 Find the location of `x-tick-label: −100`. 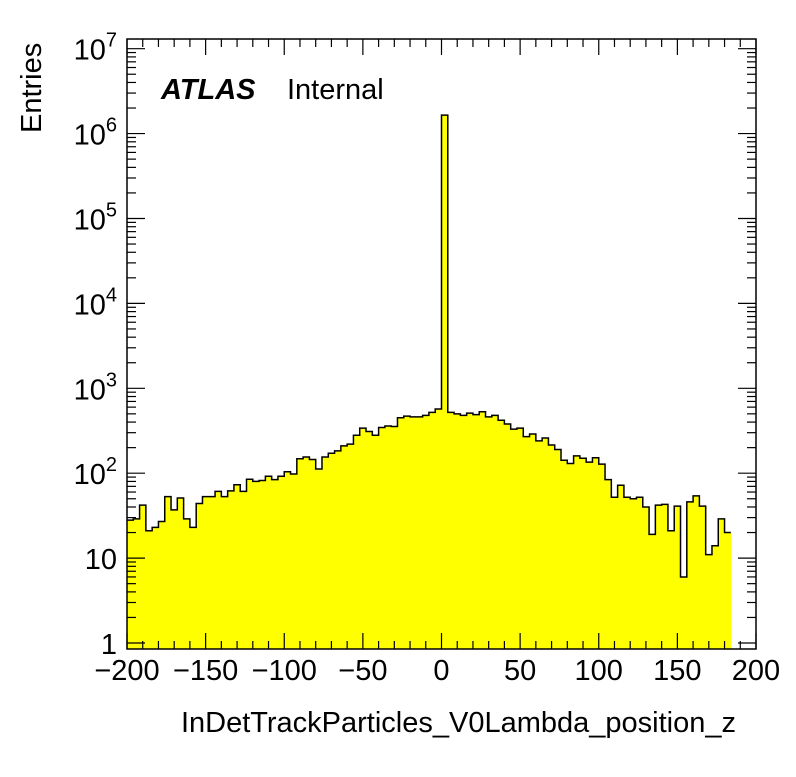

x-tick-label: −100 is located at coordinates (284, 671).